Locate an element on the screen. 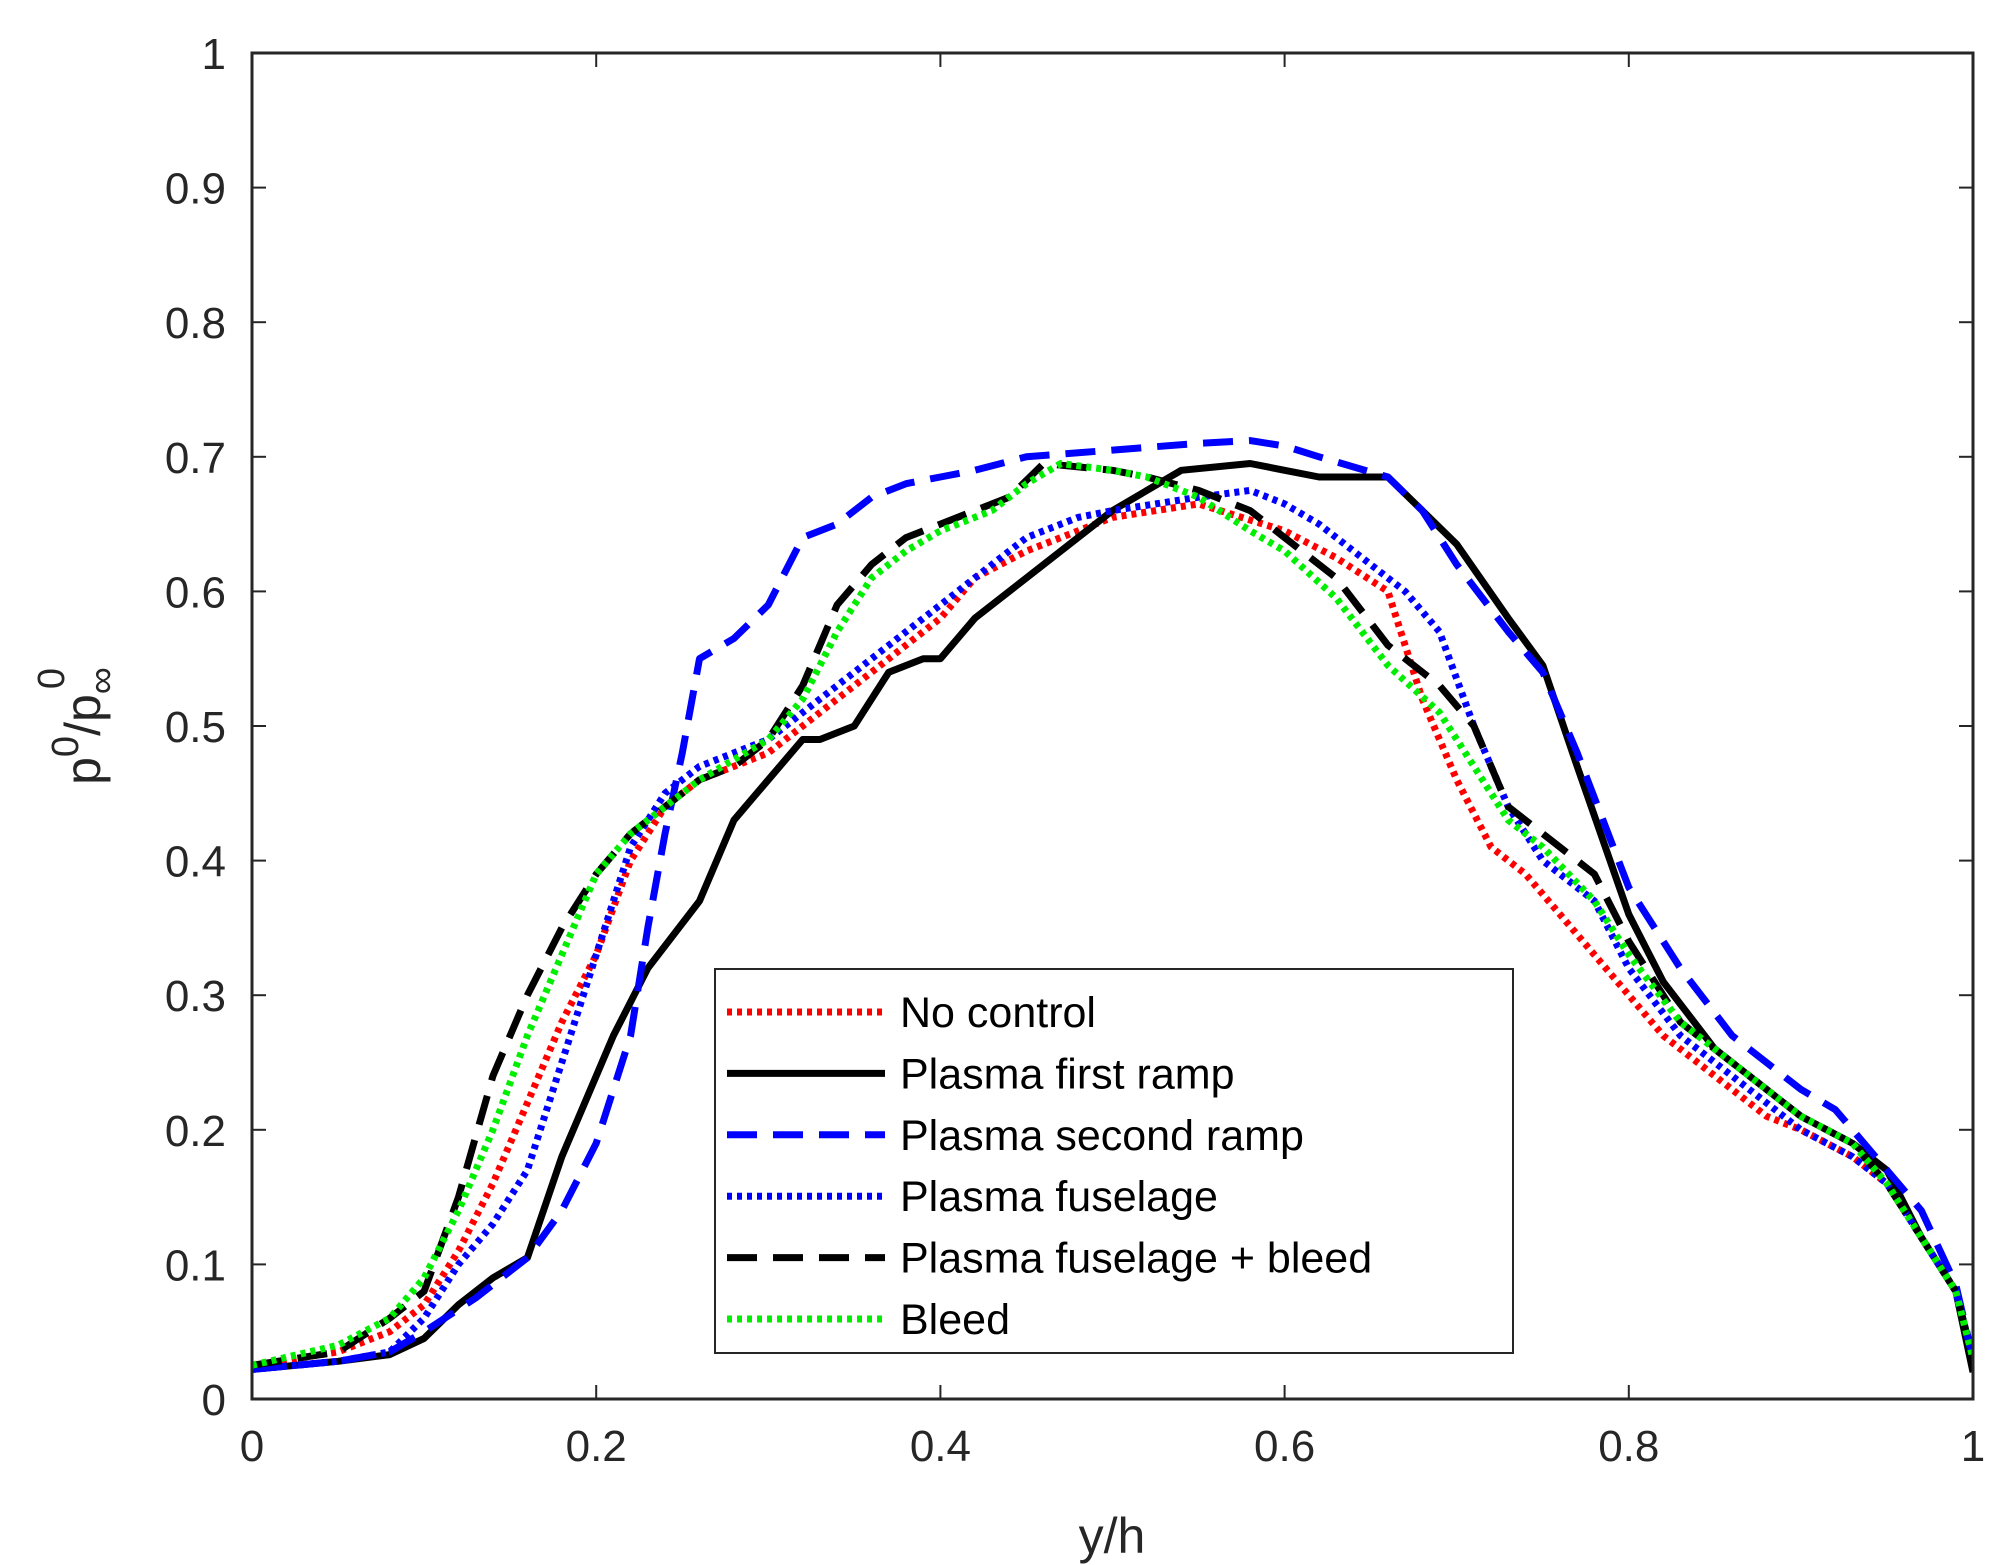  x-tick-label: 0.4 is located at coordinates (940, 1446).